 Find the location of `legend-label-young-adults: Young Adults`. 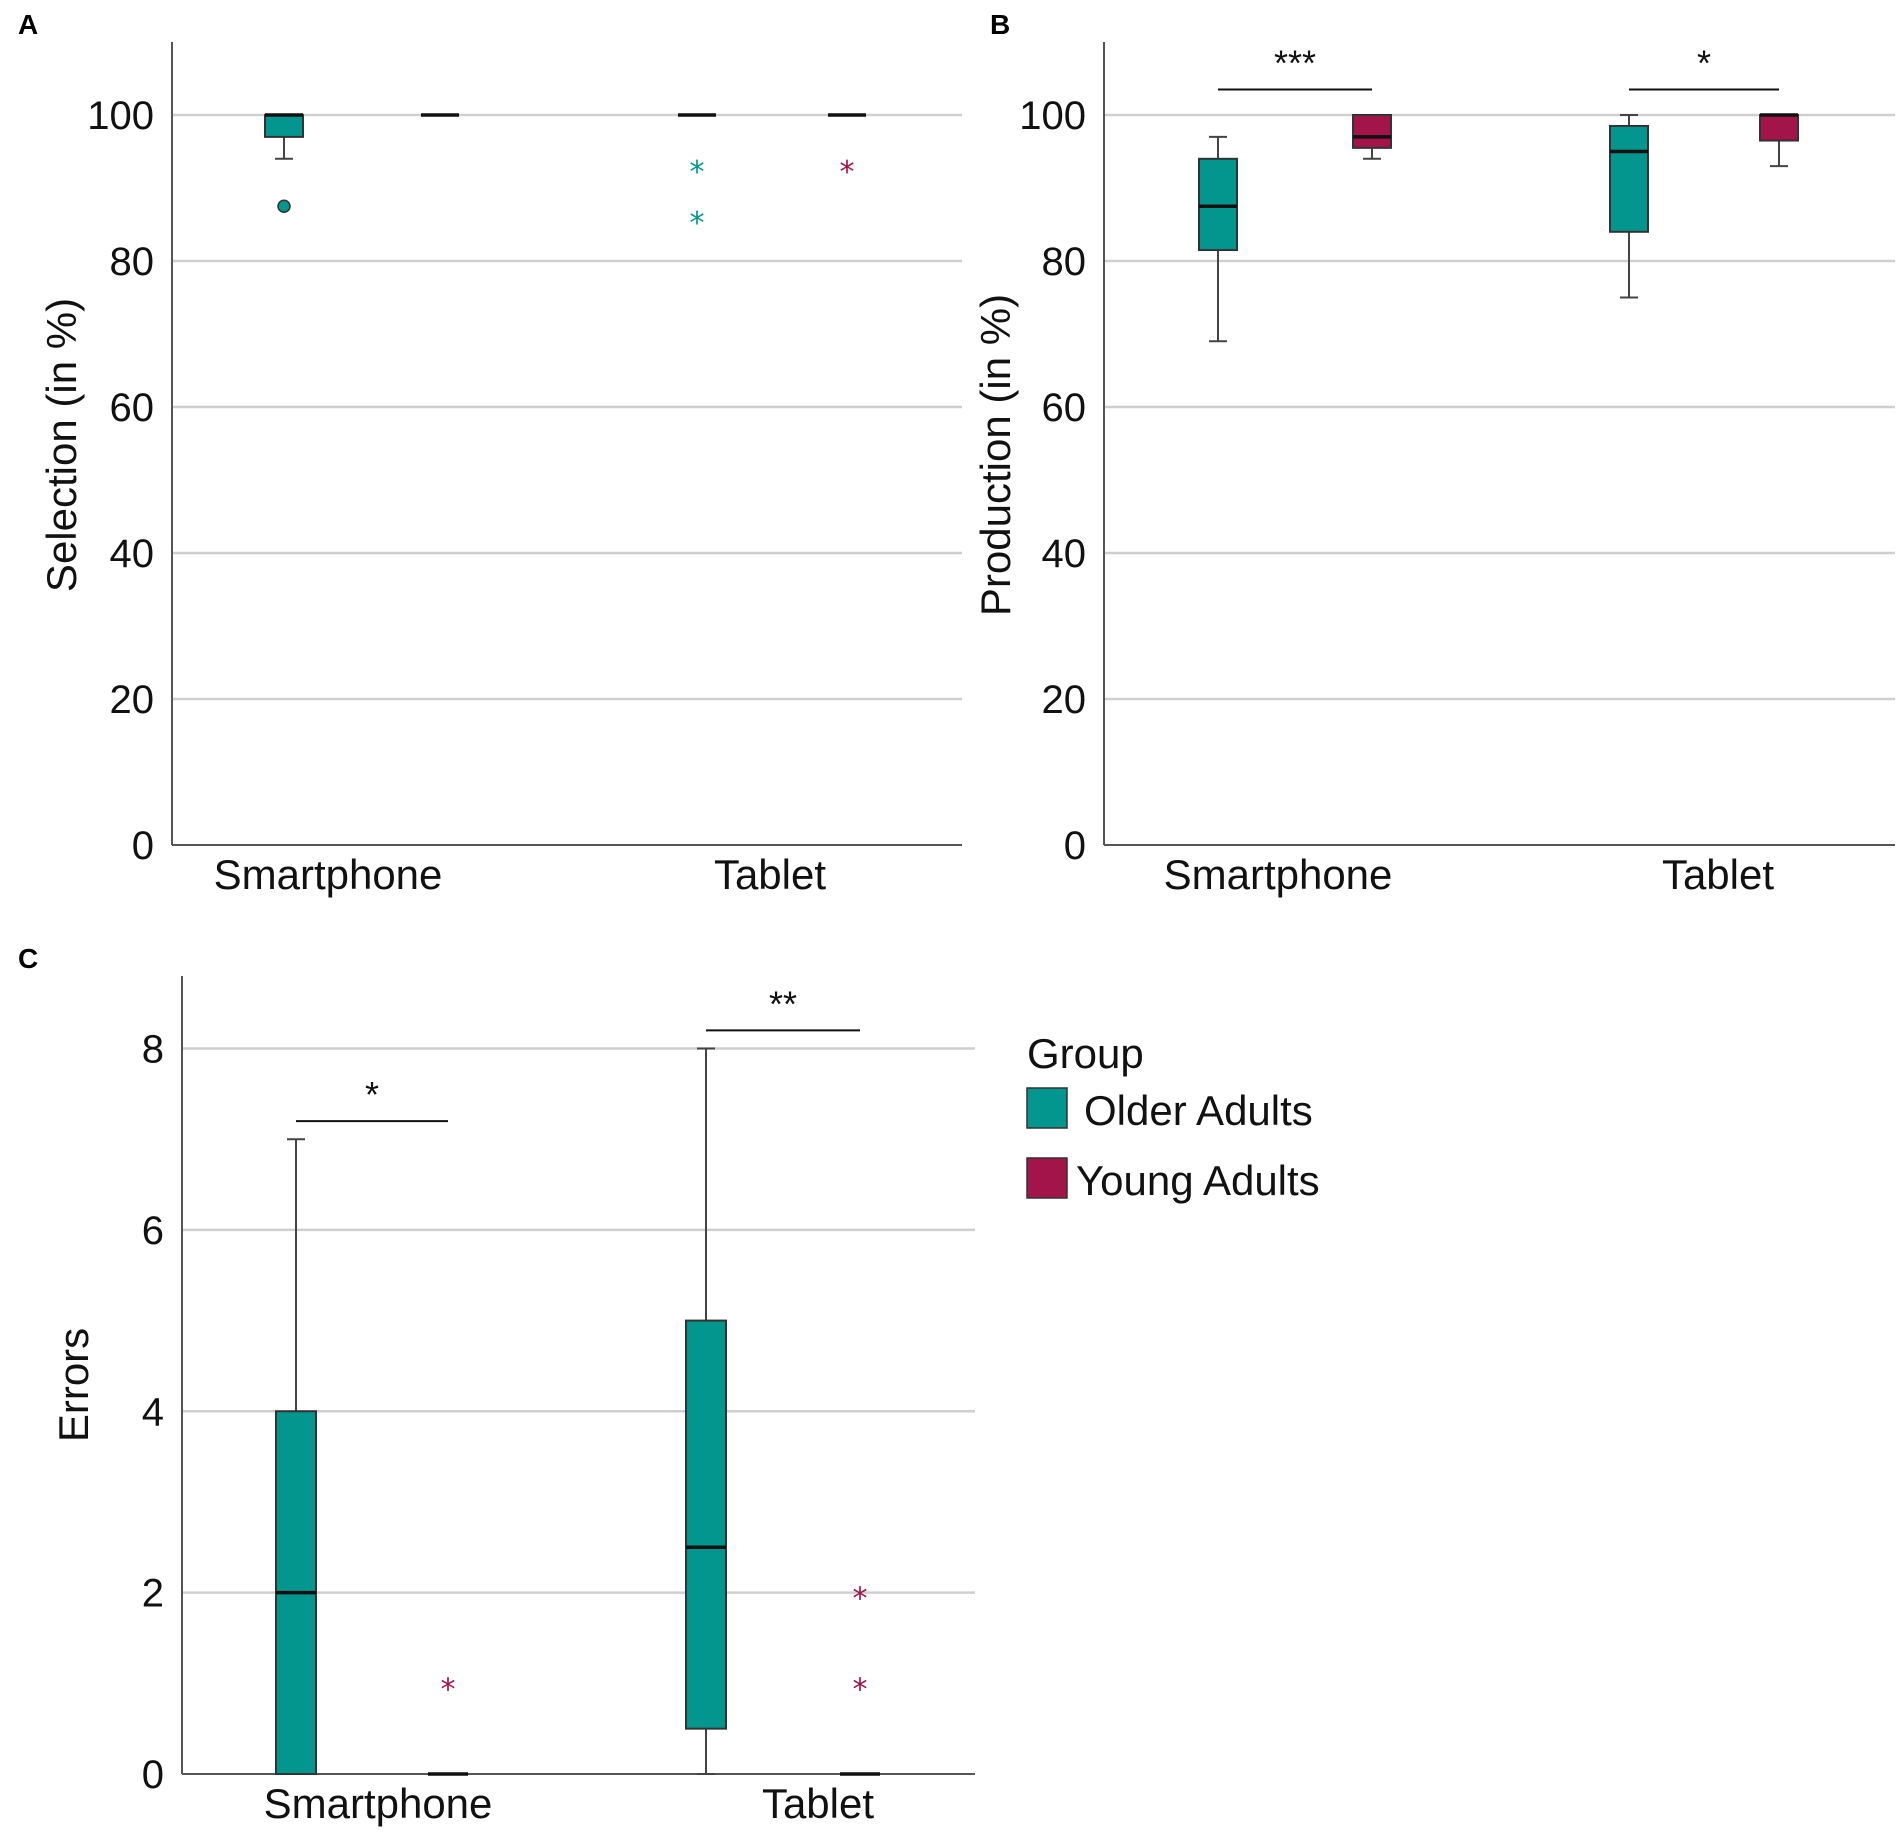

legend-label-young-adults: Young Adults is located at coordinates (1198, 1180).